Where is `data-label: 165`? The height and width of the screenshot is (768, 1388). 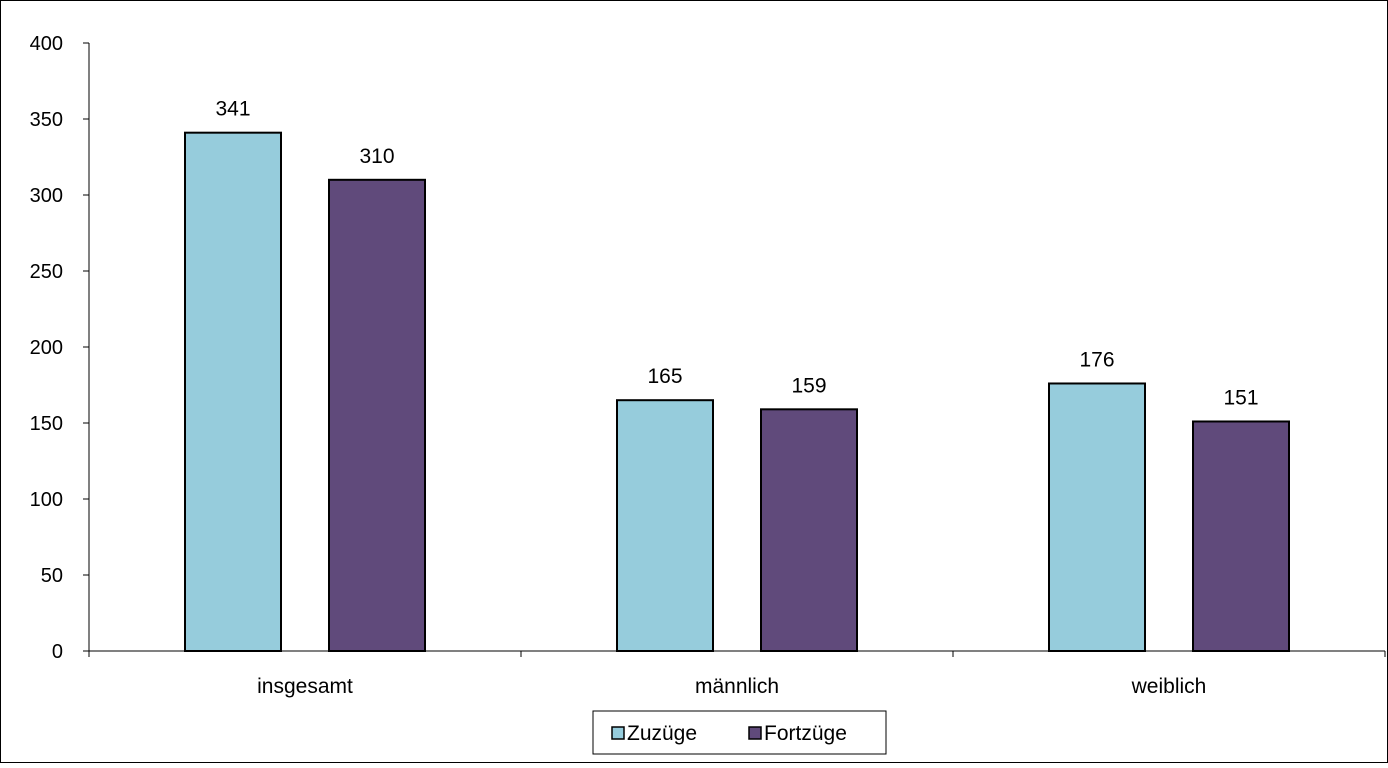 data-label: 165 is located at coordinates (664, 376).